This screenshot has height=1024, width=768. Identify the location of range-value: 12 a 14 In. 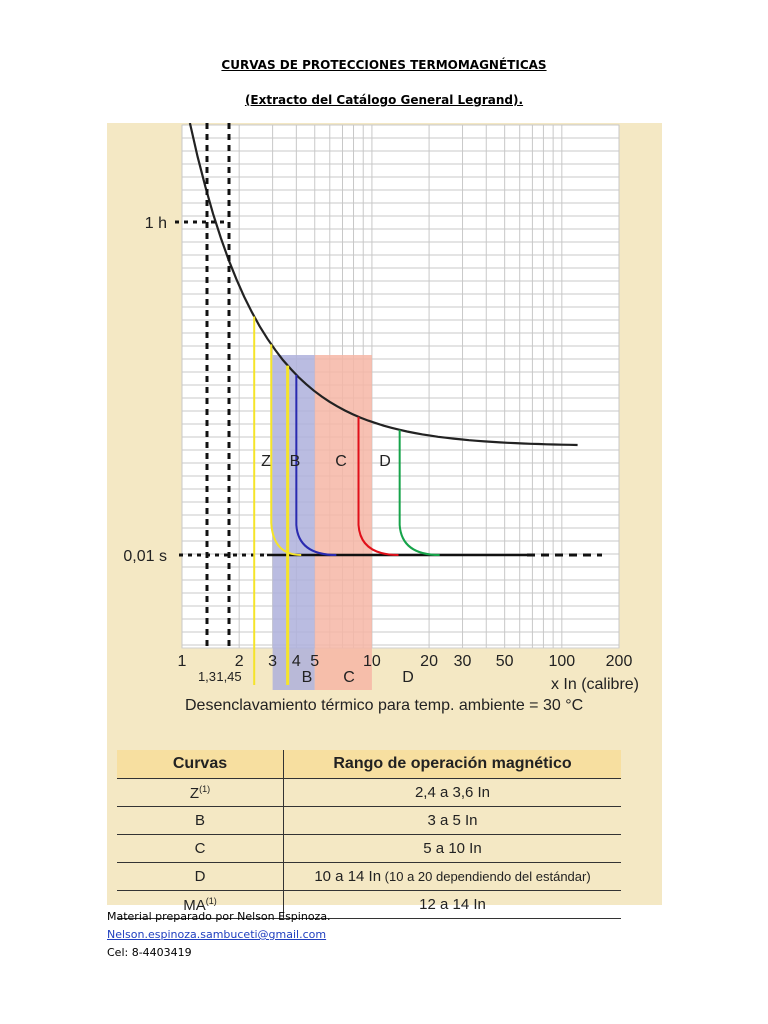
(452, 904).